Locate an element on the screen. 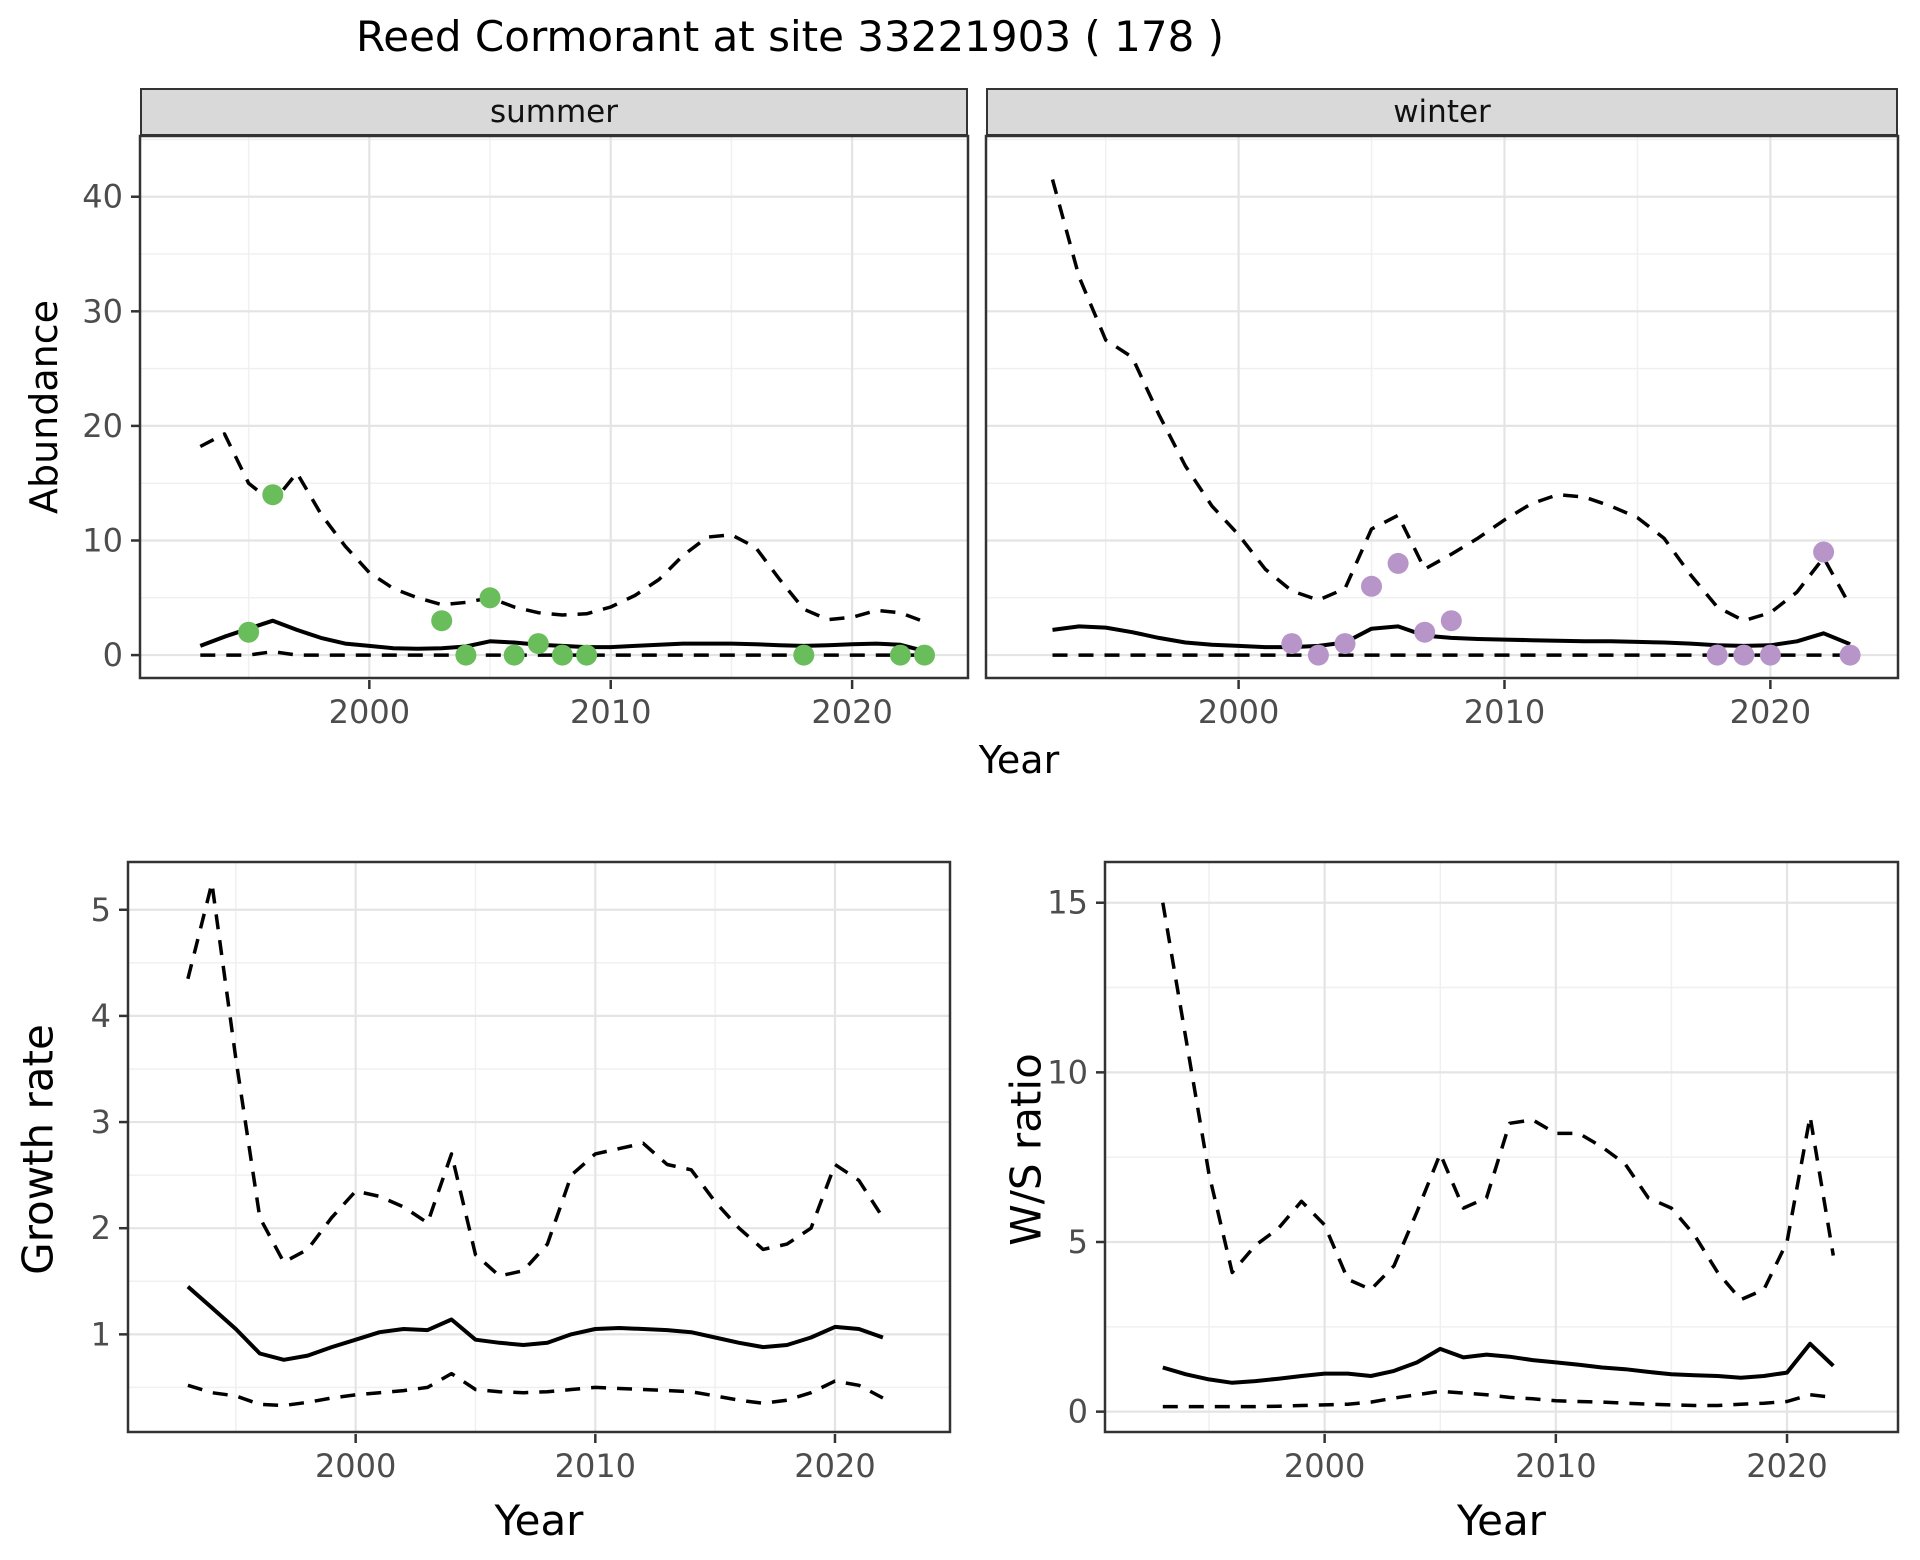 This screenshot has height=1560, width=1920. ws-x-tick-label: 2000 is located at coordinates (1324, 1466).